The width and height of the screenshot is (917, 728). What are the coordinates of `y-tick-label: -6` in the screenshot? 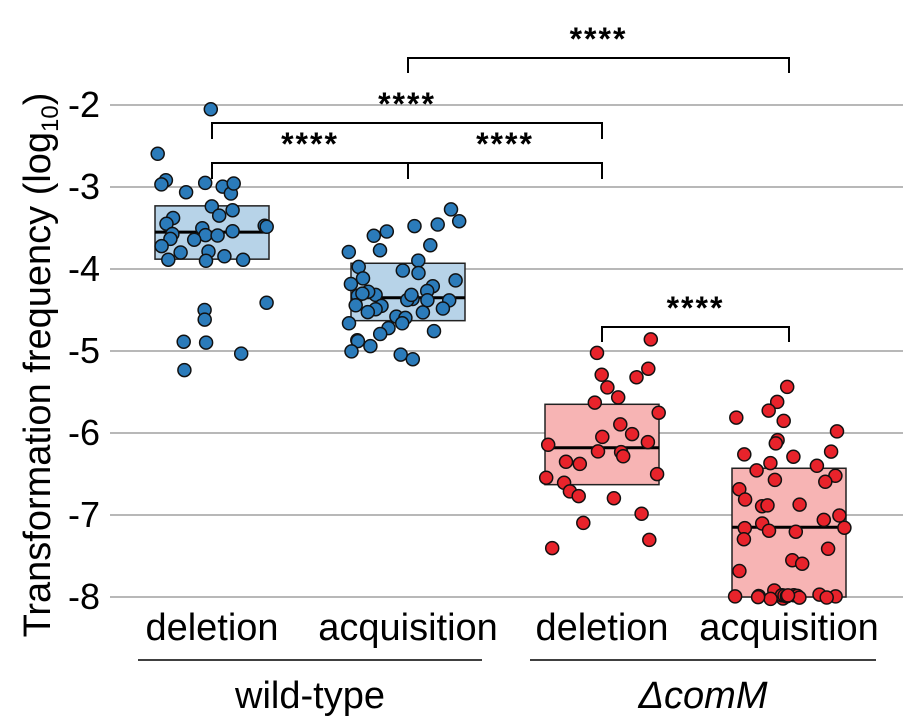 It's located at (84, 432).